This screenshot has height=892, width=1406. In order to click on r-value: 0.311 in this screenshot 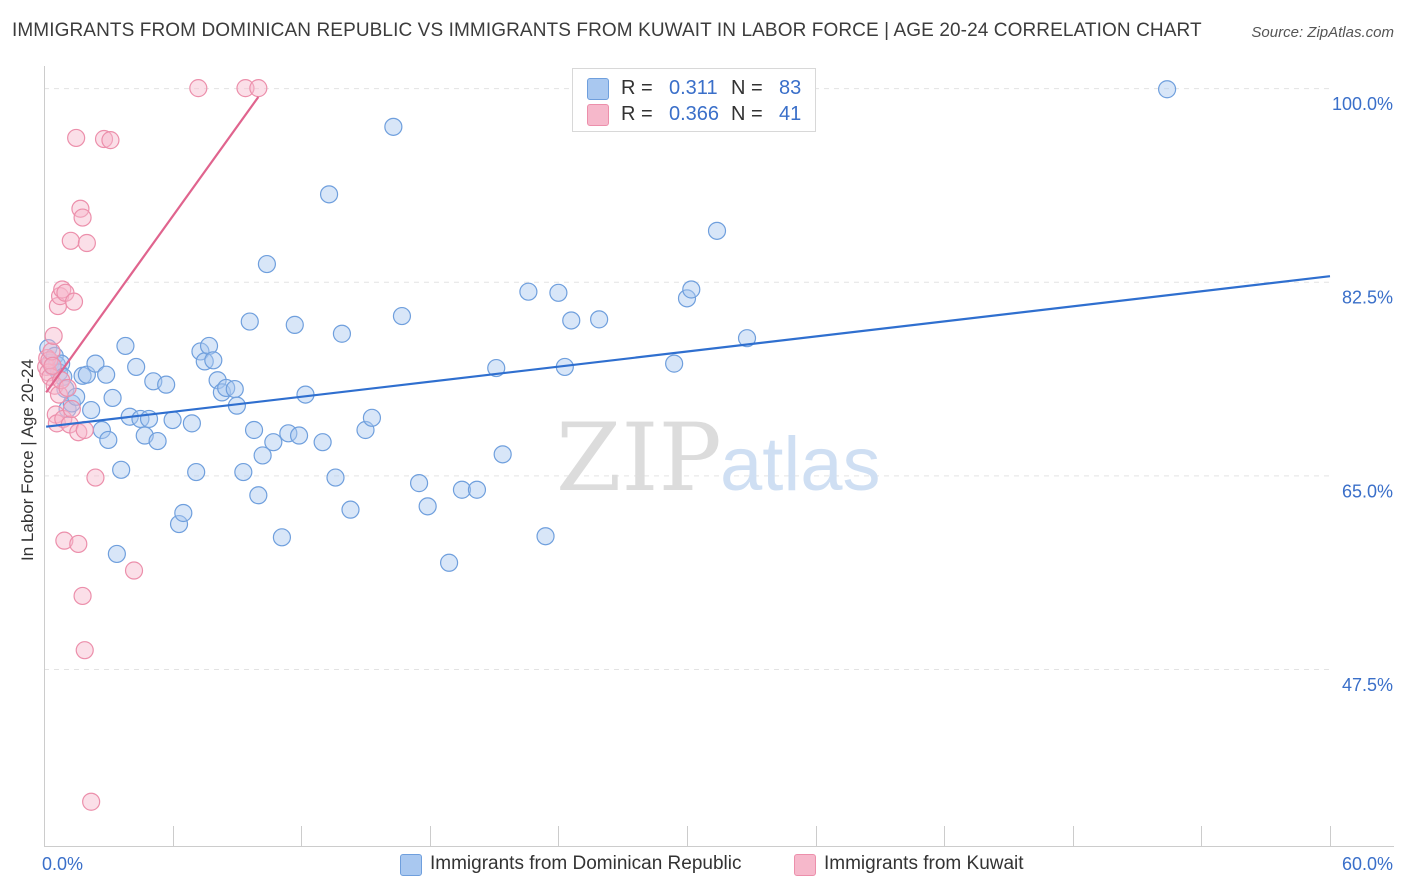, I will do `click(693, 88)`.